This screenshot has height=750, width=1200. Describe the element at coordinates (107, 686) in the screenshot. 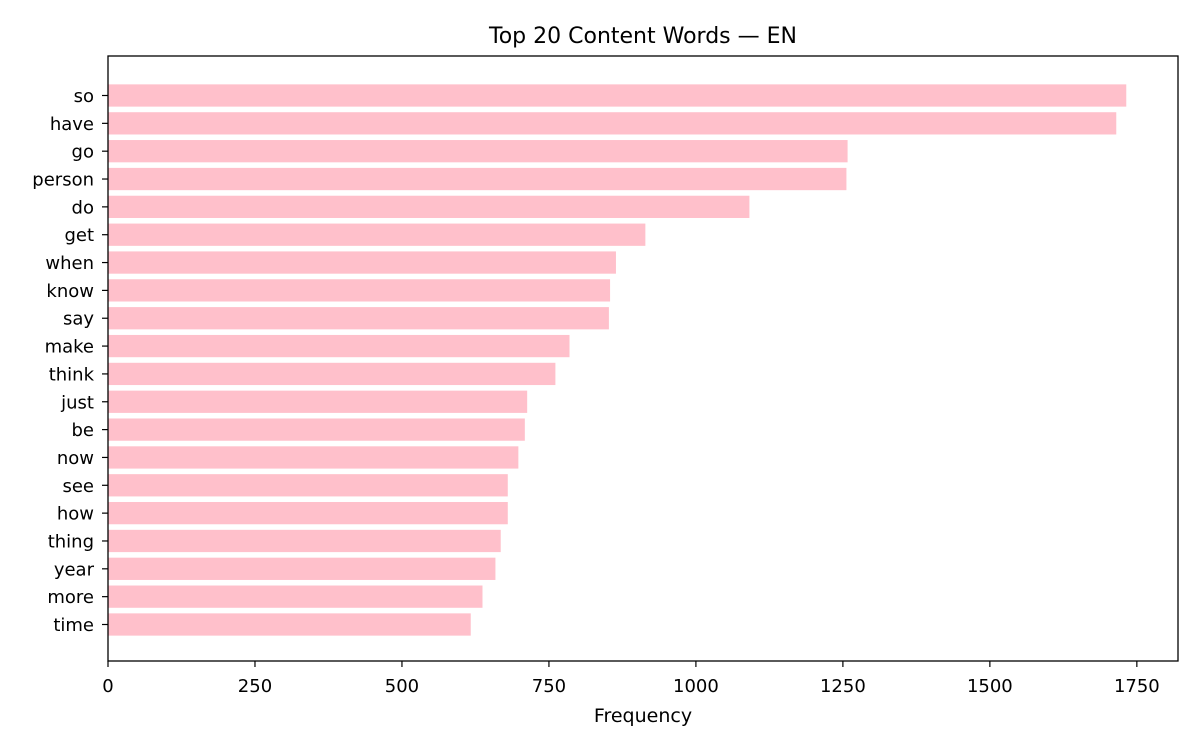

I see `x-tick-label: 0` at that location.